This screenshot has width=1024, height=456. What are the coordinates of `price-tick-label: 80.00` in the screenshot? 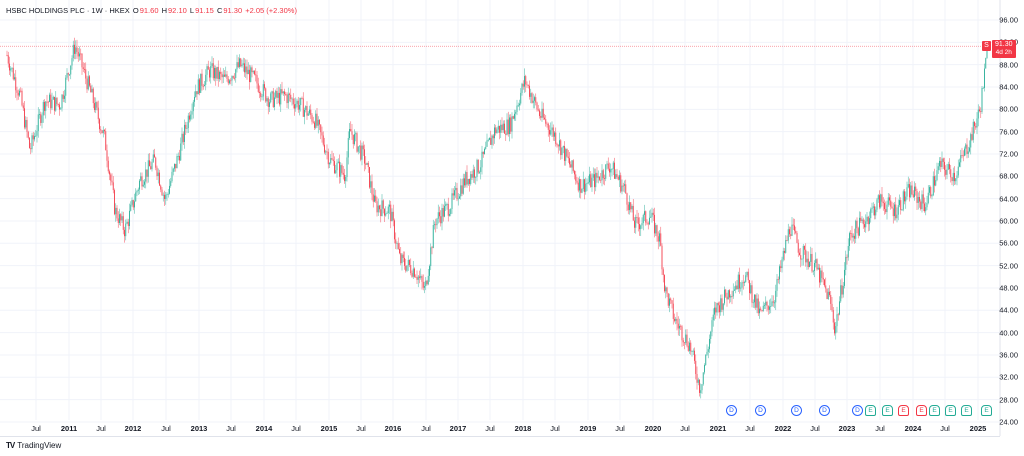 It's located at (1008, 109).